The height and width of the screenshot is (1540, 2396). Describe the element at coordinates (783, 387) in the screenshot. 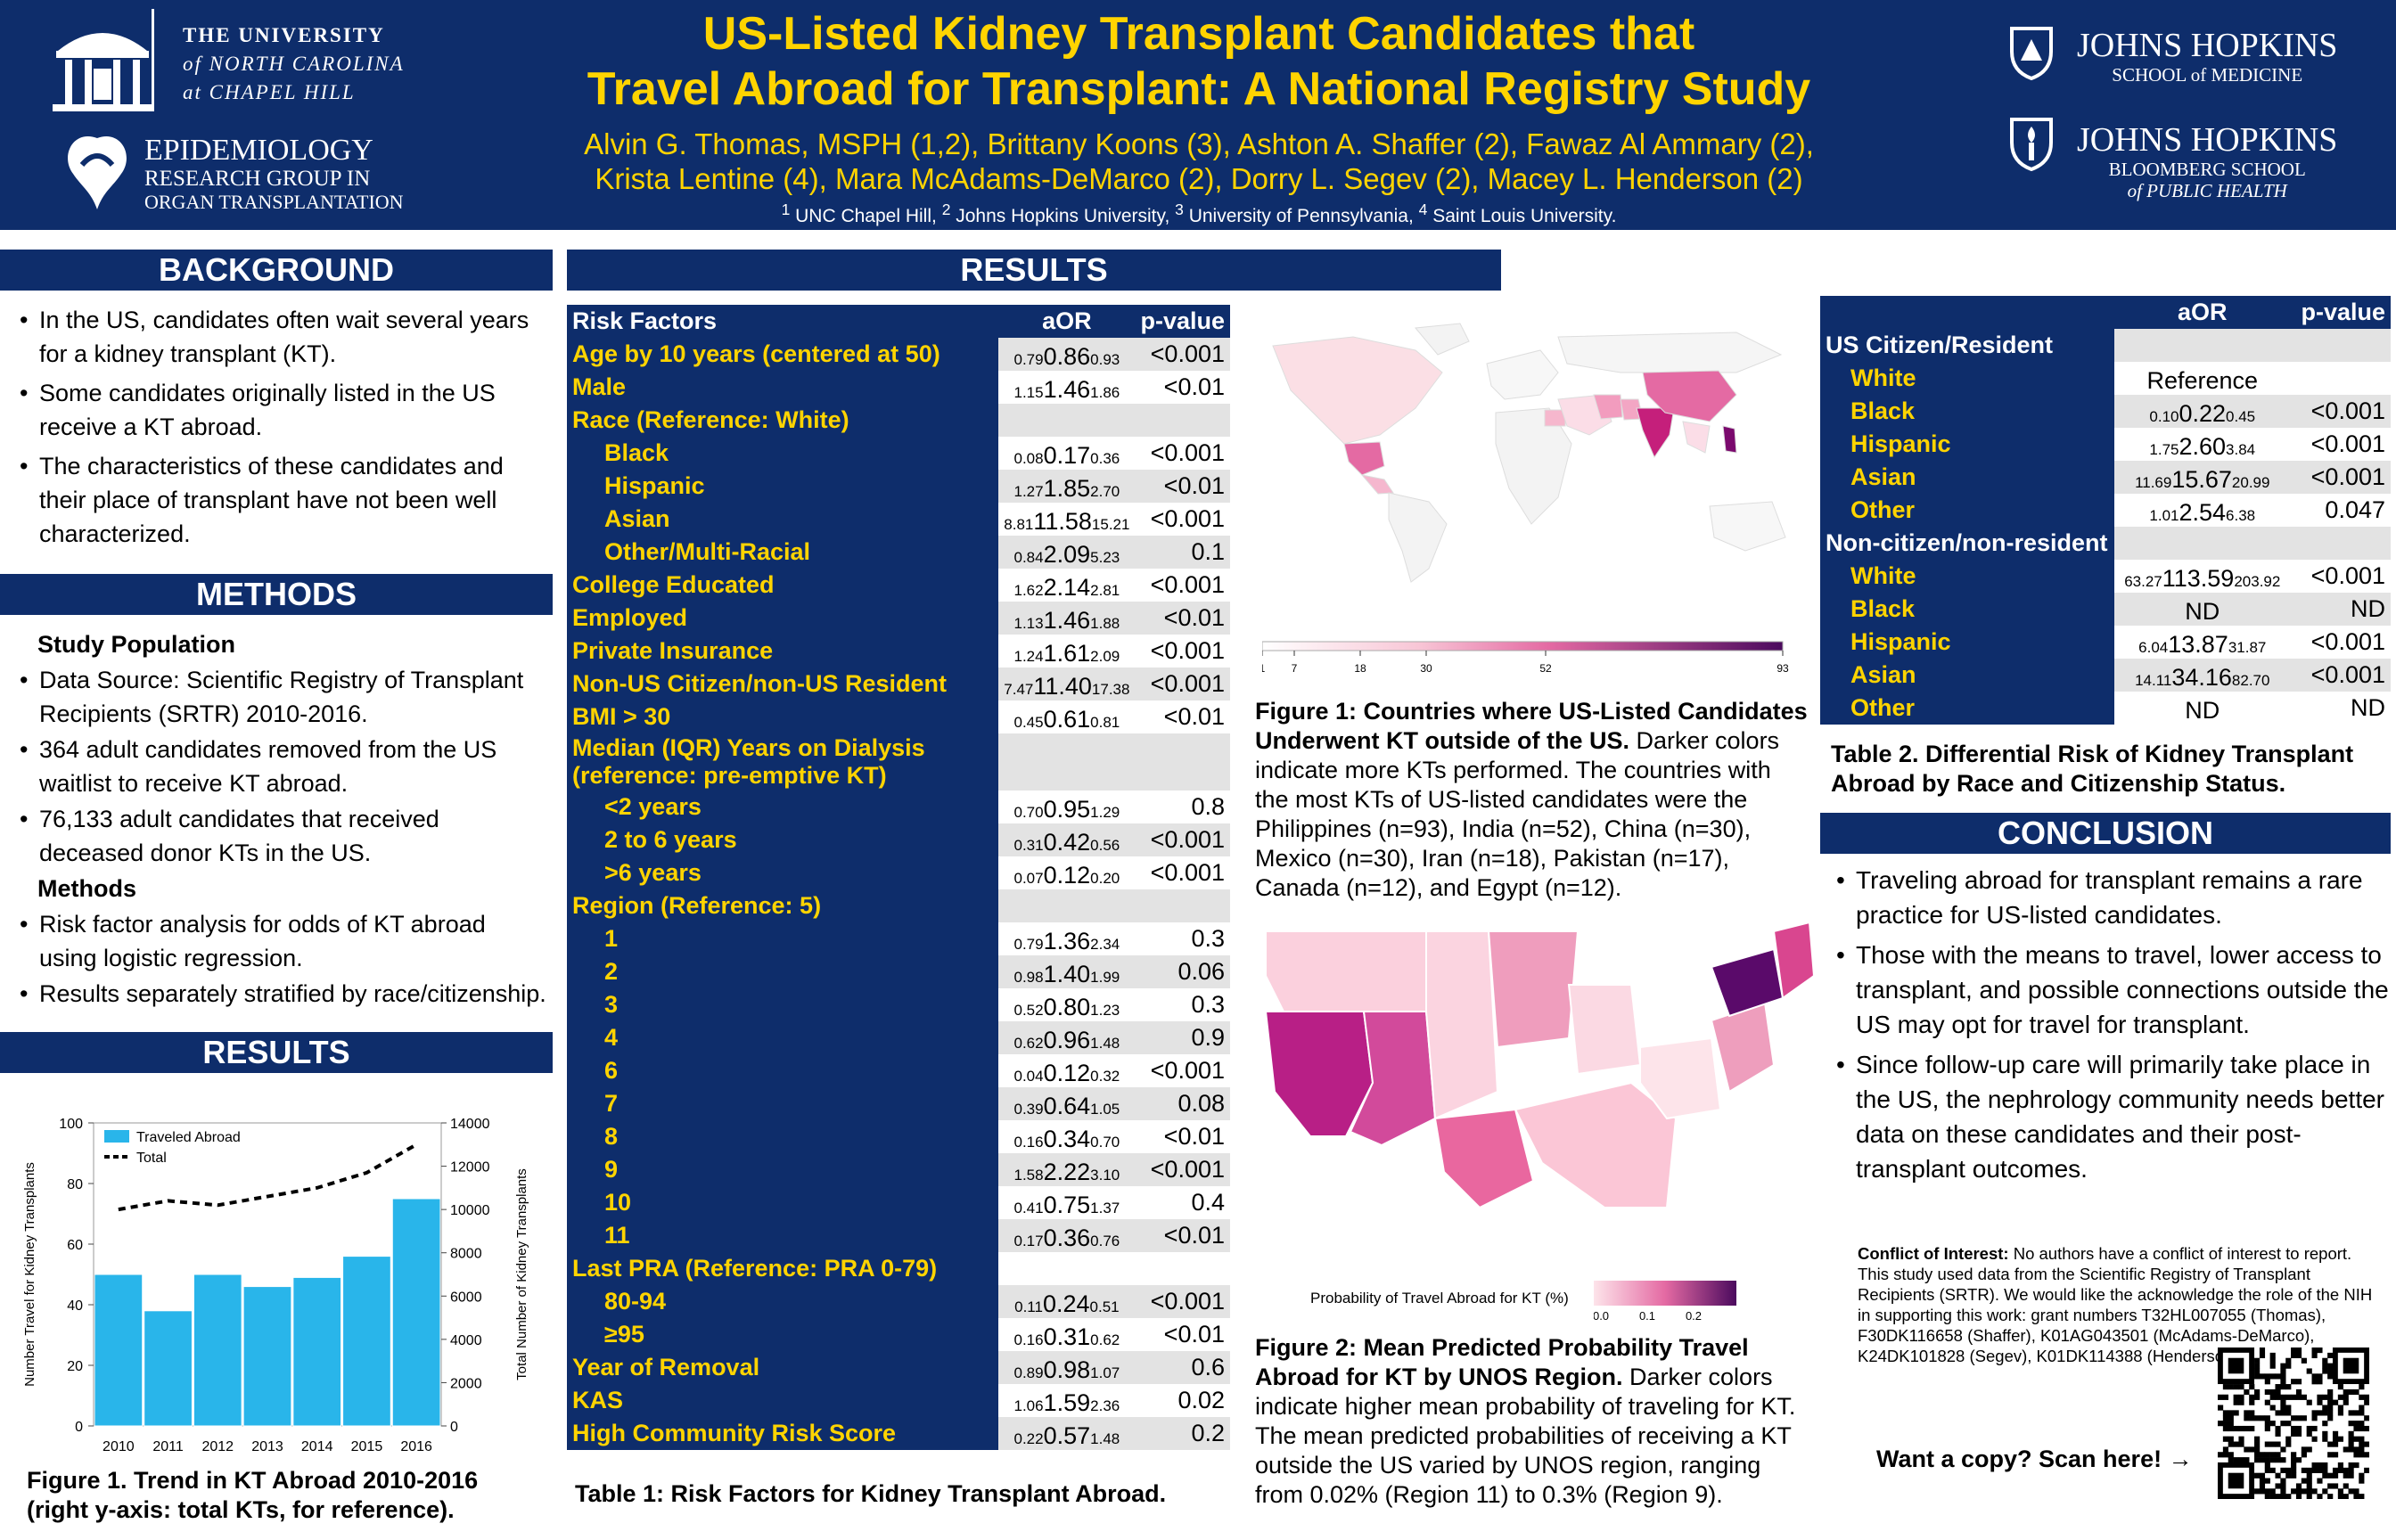

I see `row-label: Male` at that location.